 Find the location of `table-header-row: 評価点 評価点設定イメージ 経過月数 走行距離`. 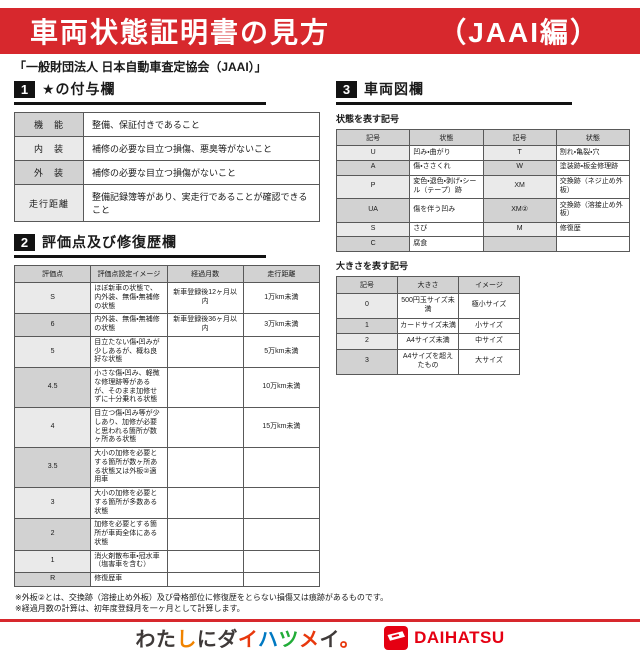

table-header-row: 評価点 評価点設定イメージ 経過月数 走行距離 is located at coordinates (167, 274).